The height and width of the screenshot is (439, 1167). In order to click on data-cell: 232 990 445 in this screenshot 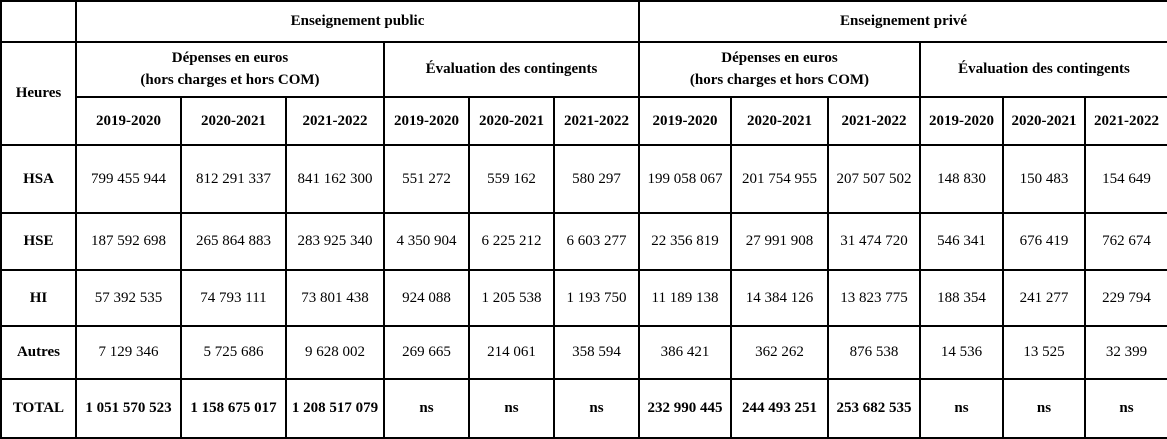, I will do `click(685, 408)`.